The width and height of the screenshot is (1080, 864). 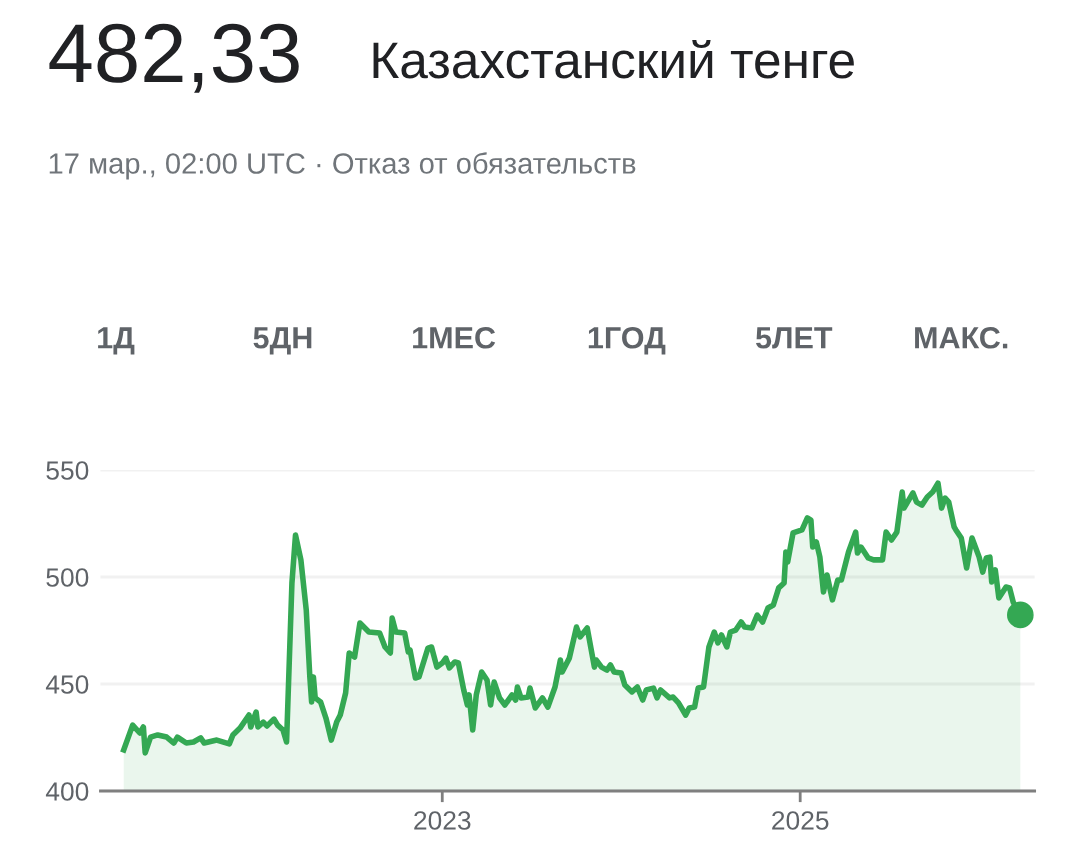 I want to click on y-tick-label: 550, so click(x=67, y=470).